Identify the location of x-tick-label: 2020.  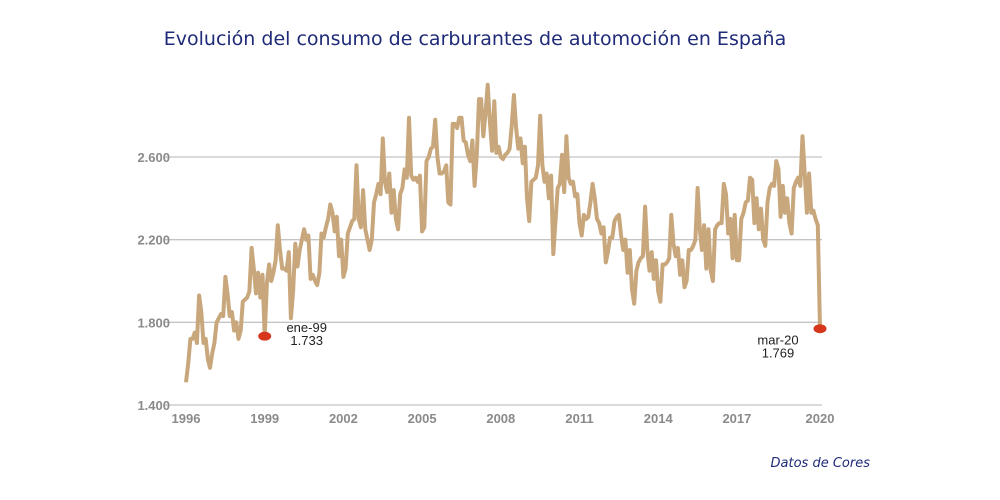
(820, 418).